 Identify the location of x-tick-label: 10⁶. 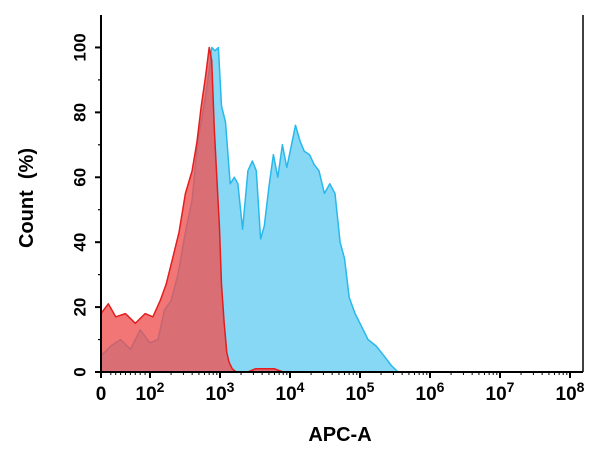
(430, 392).